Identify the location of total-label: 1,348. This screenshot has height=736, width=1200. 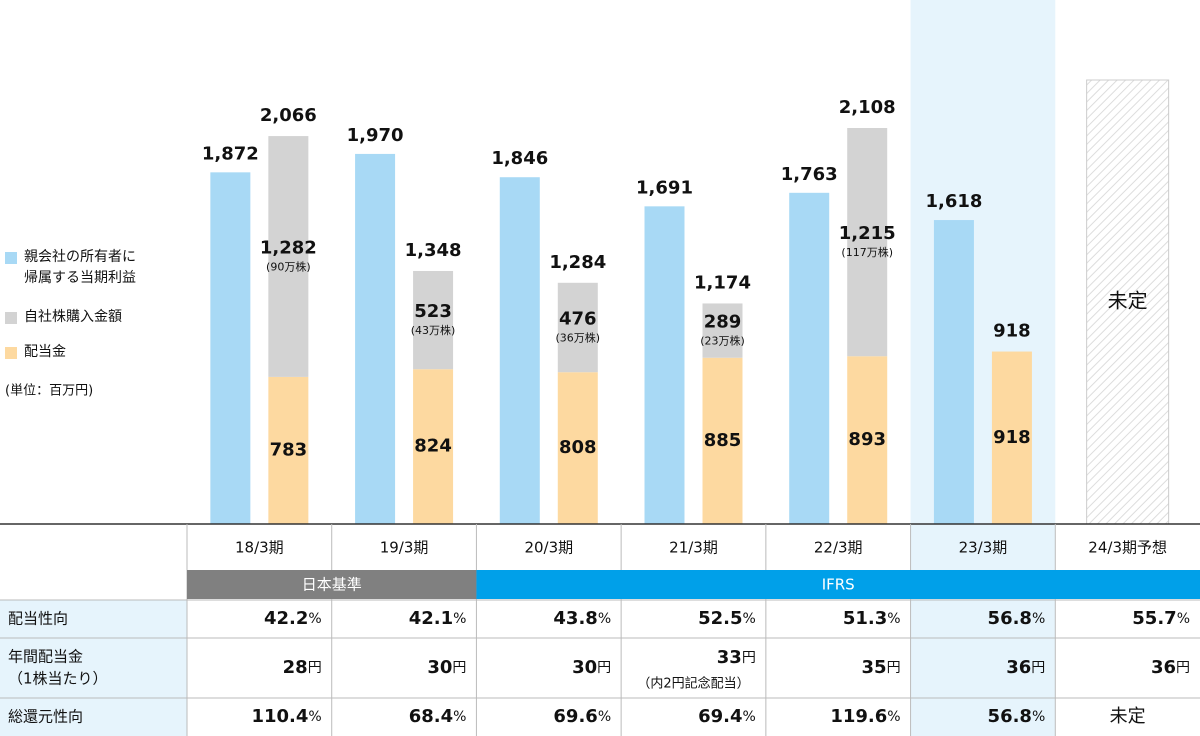
(433, 250).